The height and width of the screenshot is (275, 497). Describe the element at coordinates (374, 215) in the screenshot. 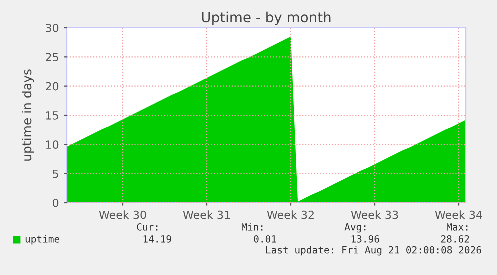

I see `x-tick-label: Week 33` at that location.